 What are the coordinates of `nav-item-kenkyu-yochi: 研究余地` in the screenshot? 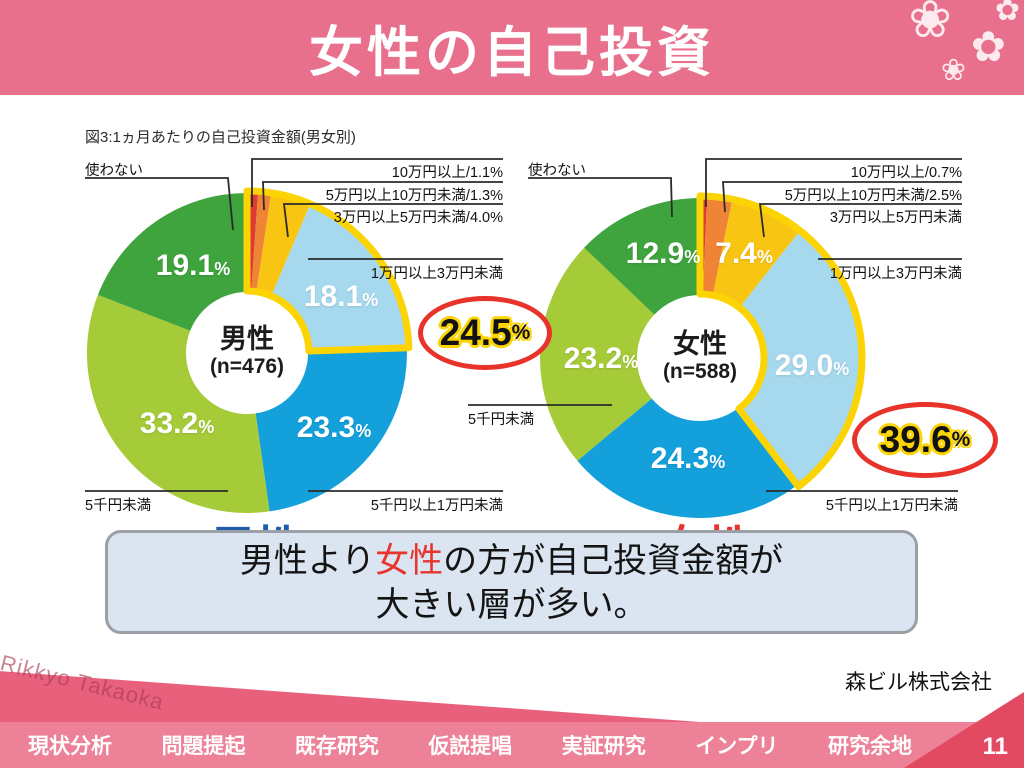 It's located at (870, 746).